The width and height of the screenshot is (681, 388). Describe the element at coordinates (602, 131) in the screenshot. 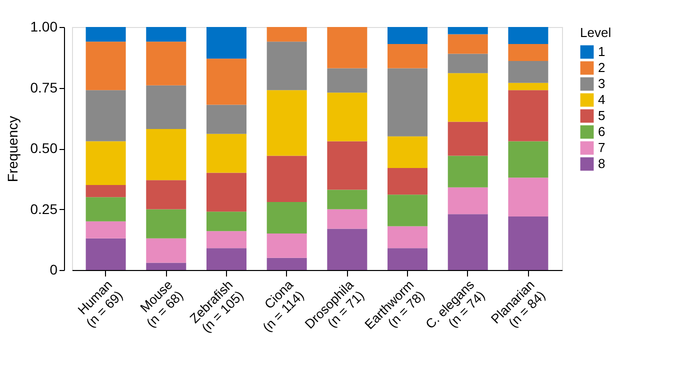

I see `legend-label: 6` at that location.